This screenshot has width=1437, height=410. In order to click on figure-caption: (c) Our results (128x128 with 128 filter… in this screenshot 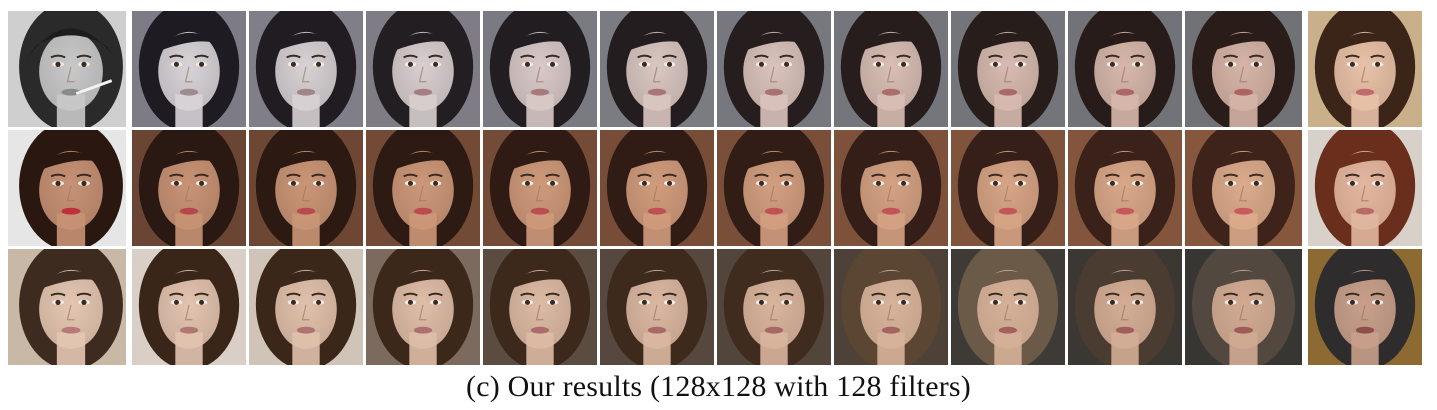, I will do `click(718, 386)`.